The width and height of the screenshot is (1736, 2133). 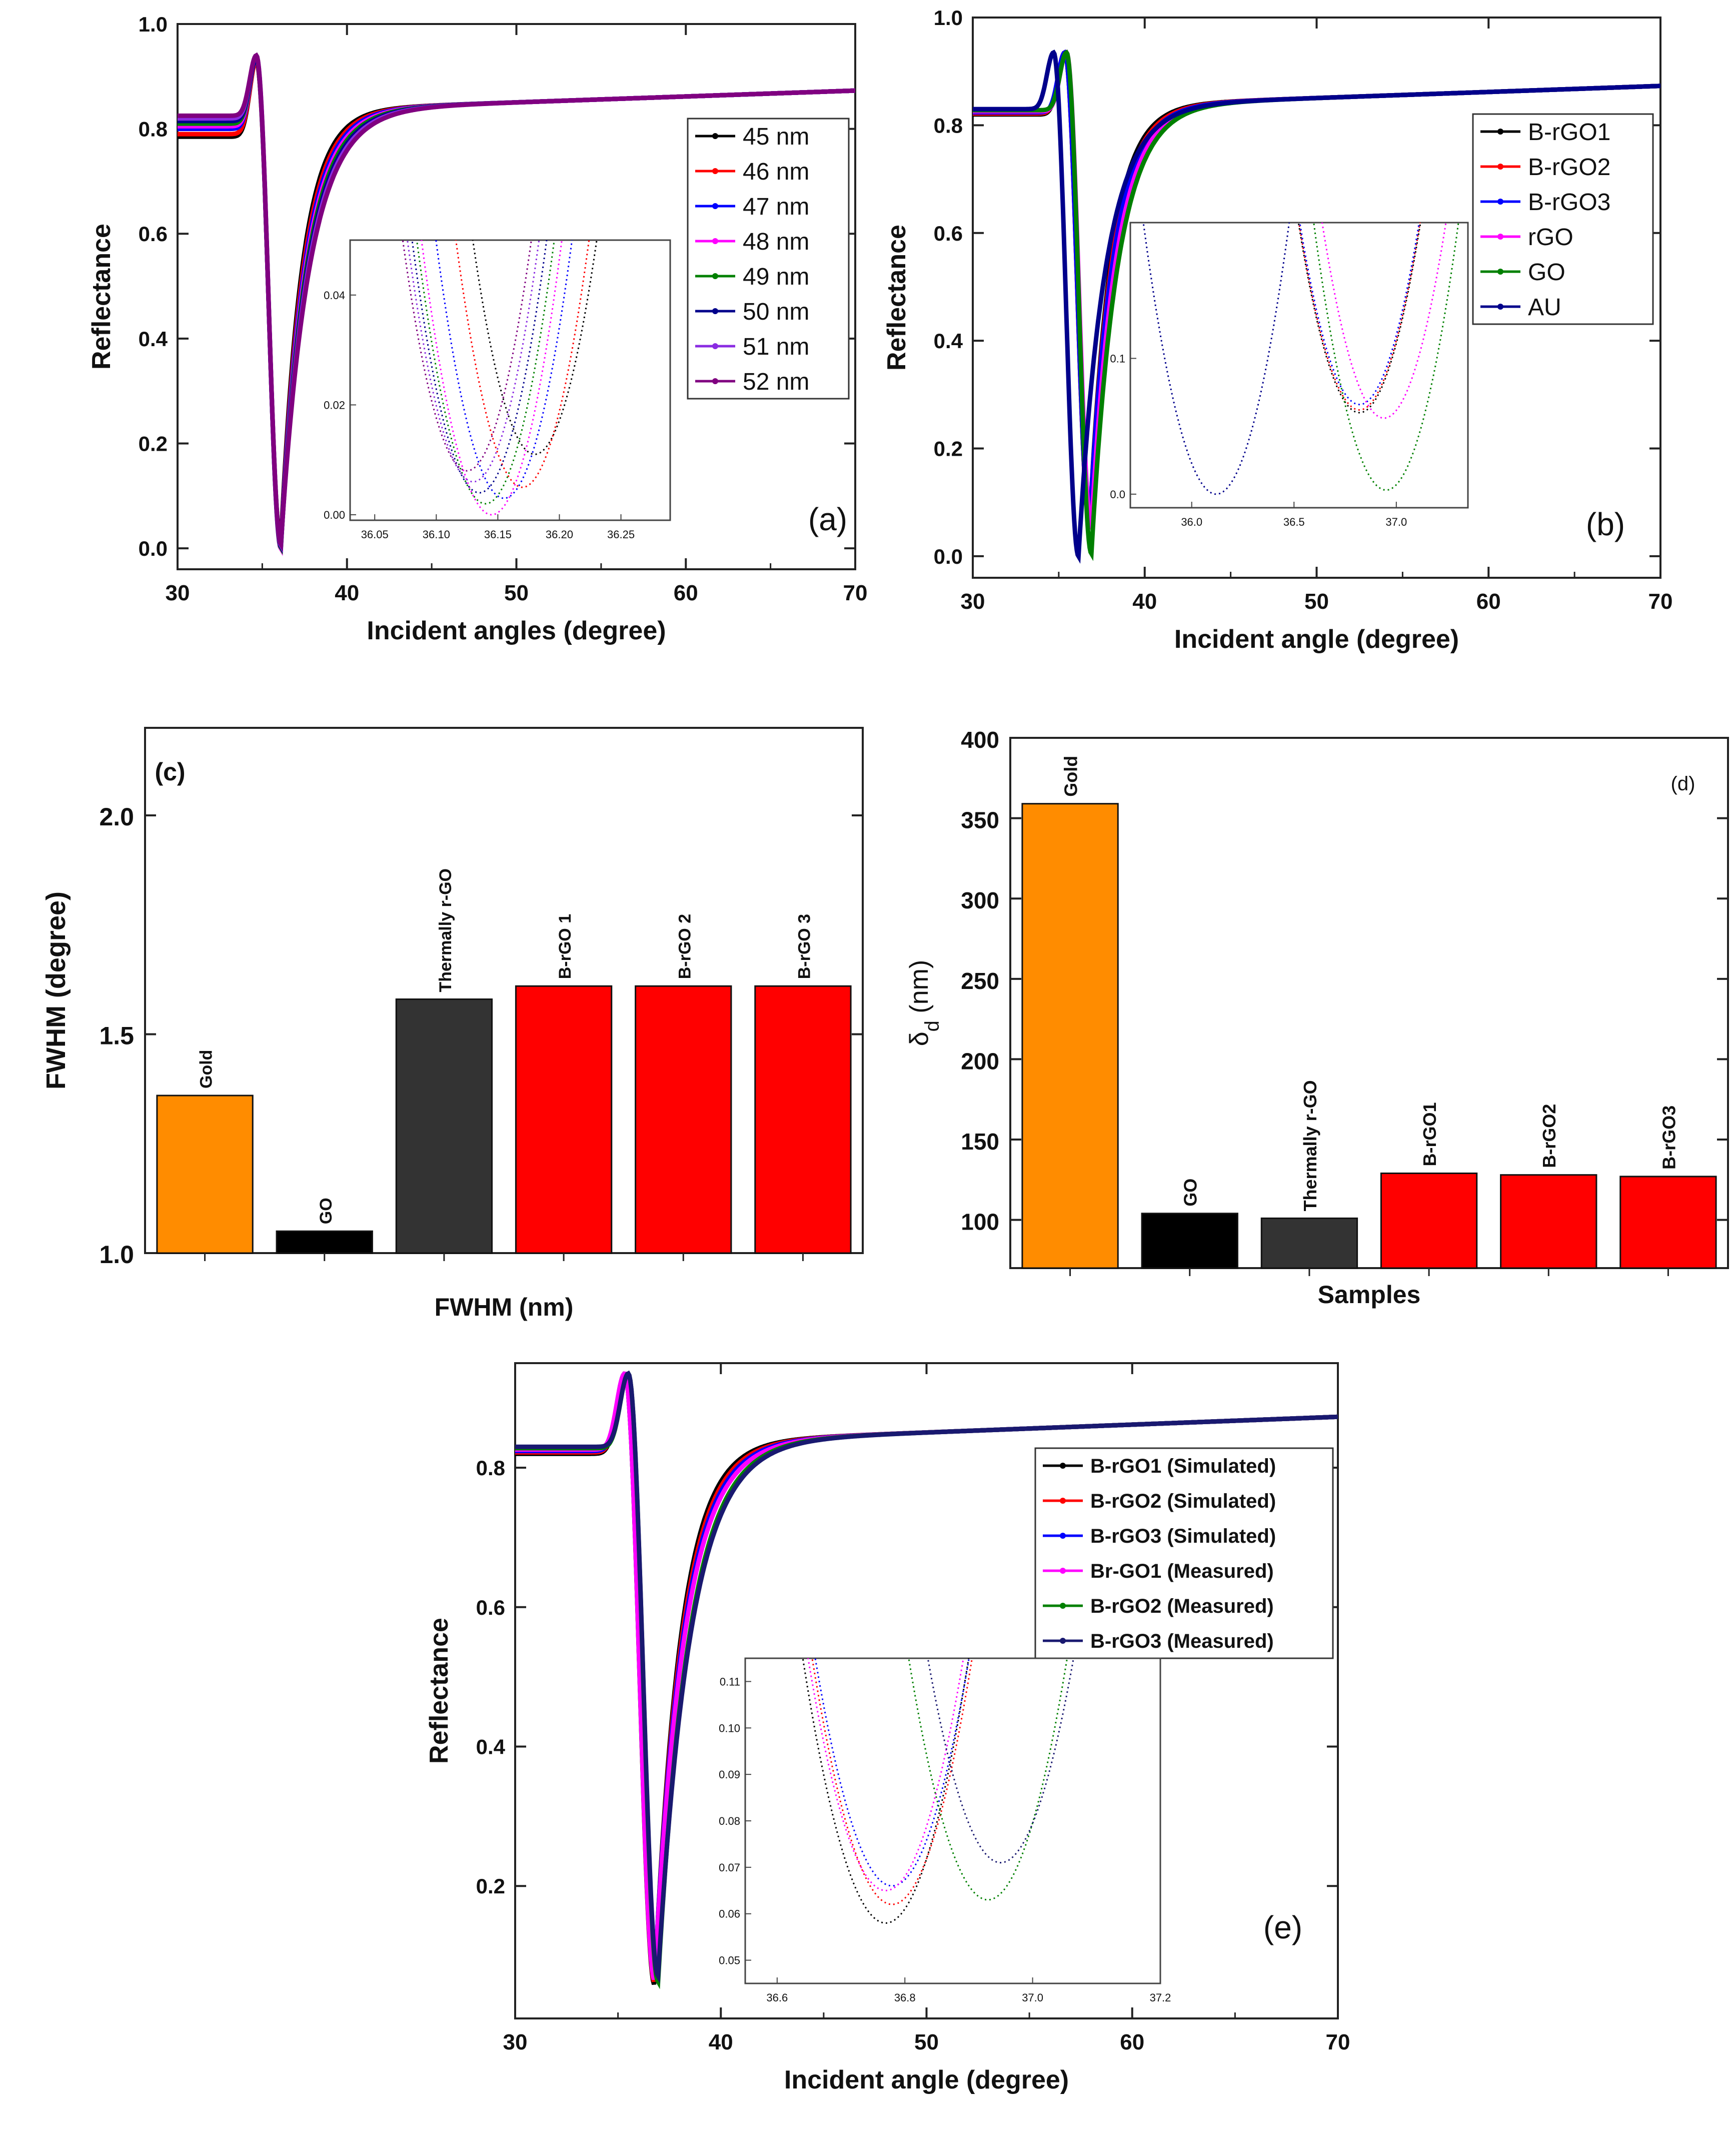 What do you see at coordinates (730, 1681) in the screenshot?
I see `inset-y-tick-label: 0.11` at bounding box center [730, 1681].